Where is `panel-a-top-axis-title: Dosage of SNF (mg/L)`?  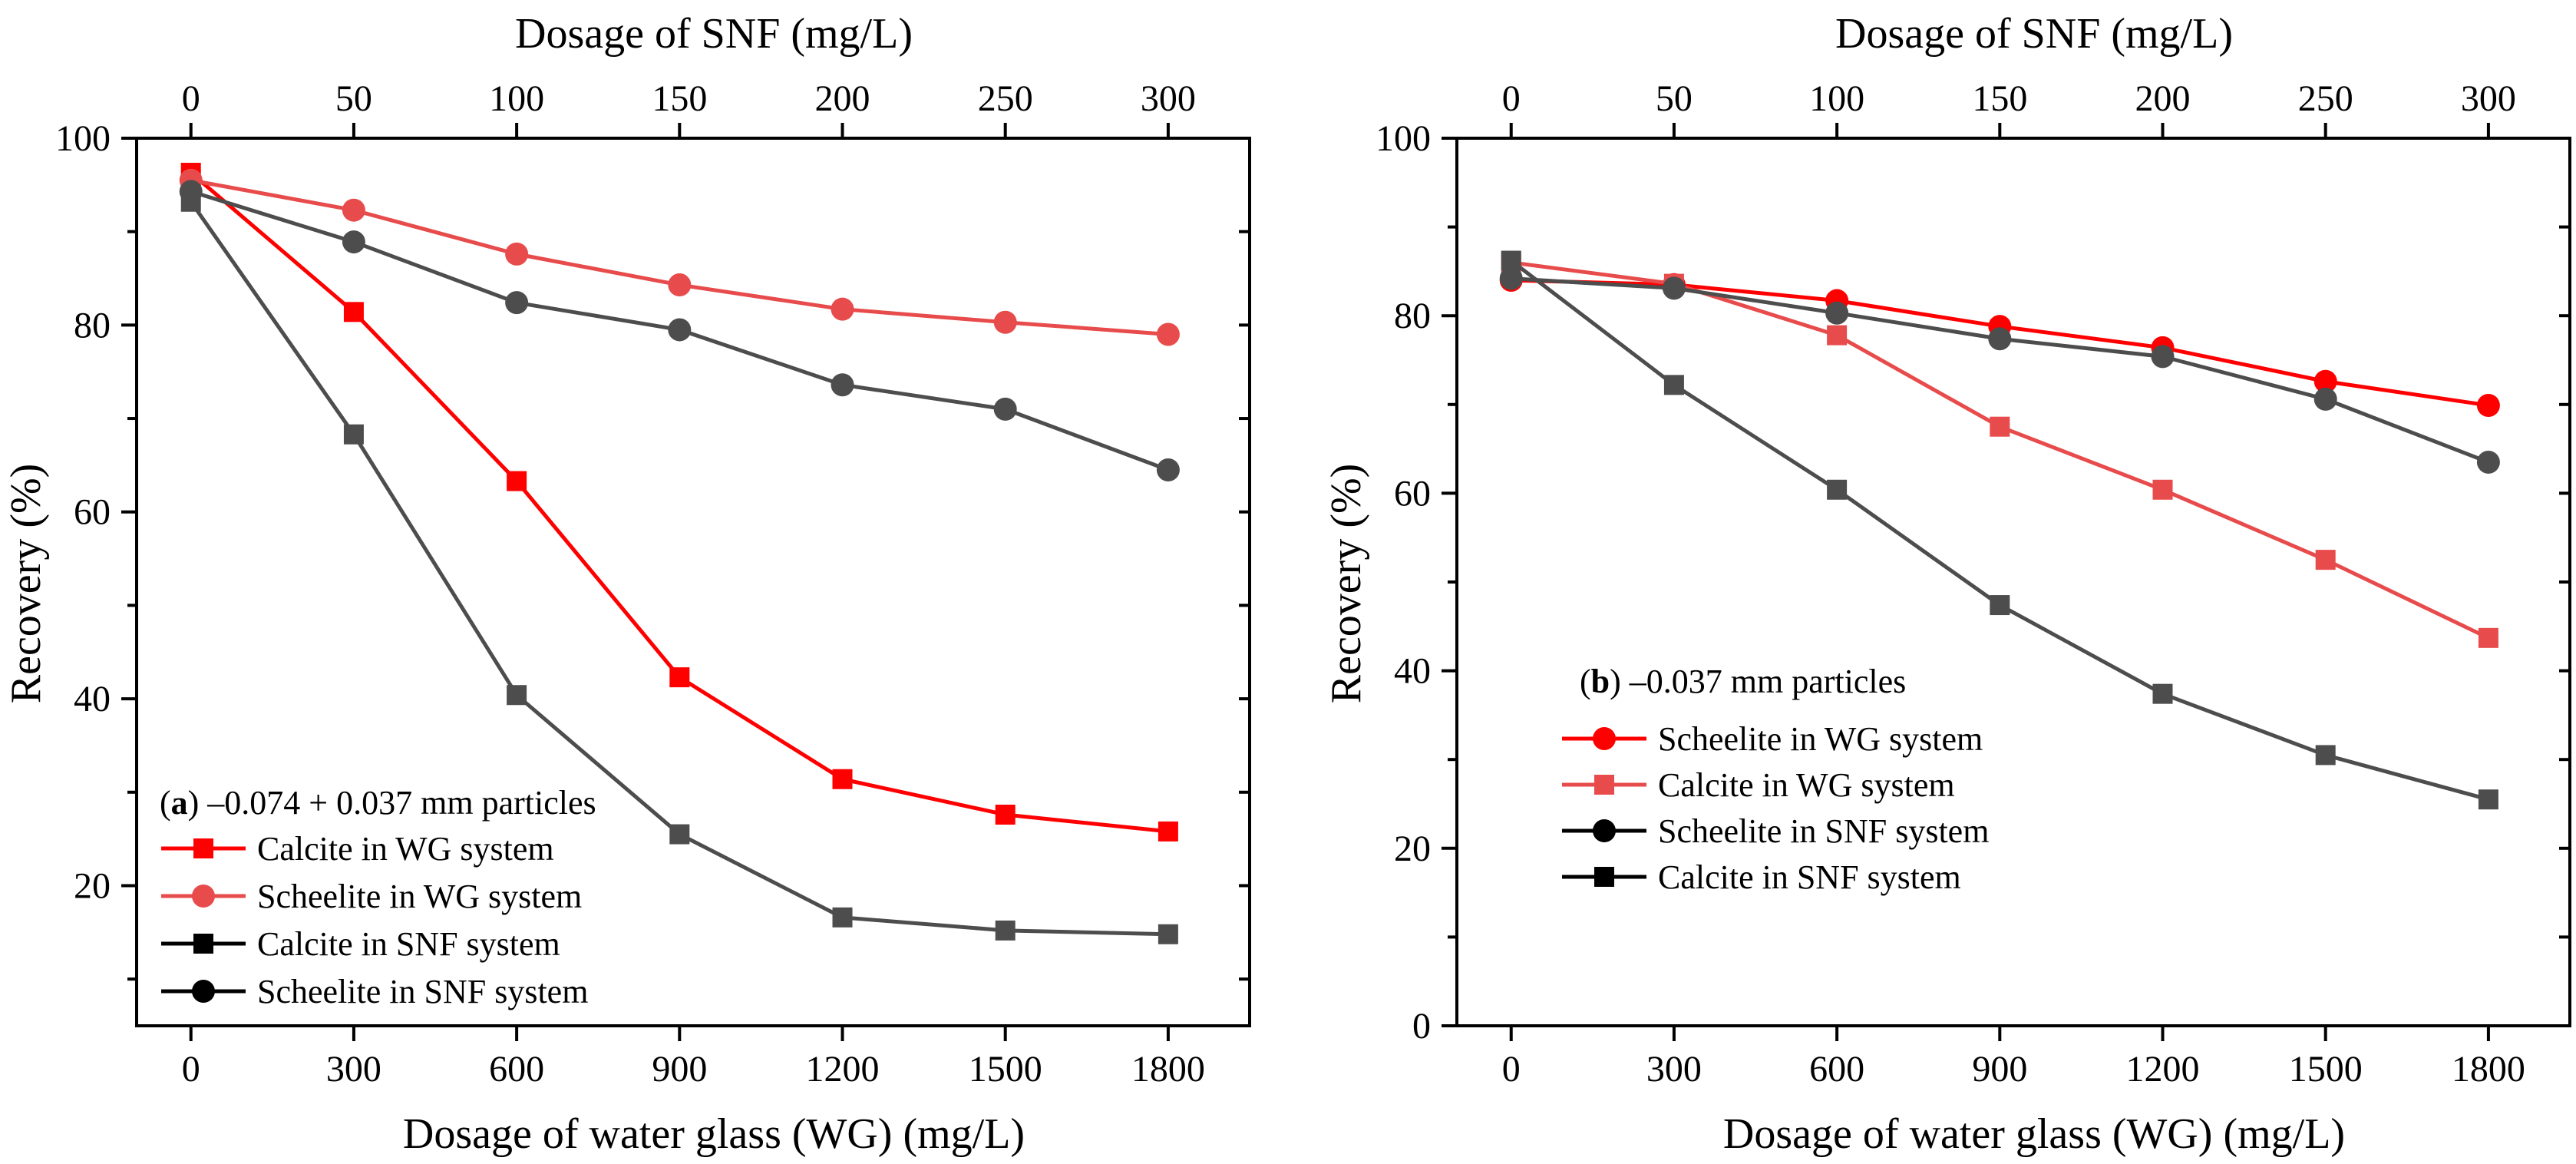 panel-a-top-axis-title: Dosage of SNF (mg/L) is located at coordinates (714, 34).